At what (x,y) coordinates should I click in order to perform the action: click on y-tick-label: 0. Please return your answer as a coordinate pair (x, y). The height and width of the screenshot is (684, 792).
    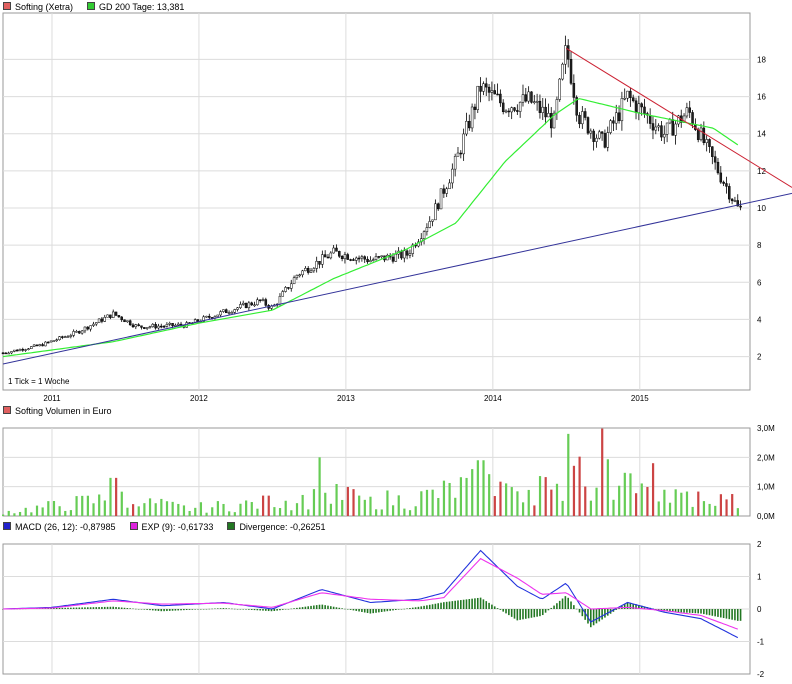
    Looking at the image, I should click on (759, 609).